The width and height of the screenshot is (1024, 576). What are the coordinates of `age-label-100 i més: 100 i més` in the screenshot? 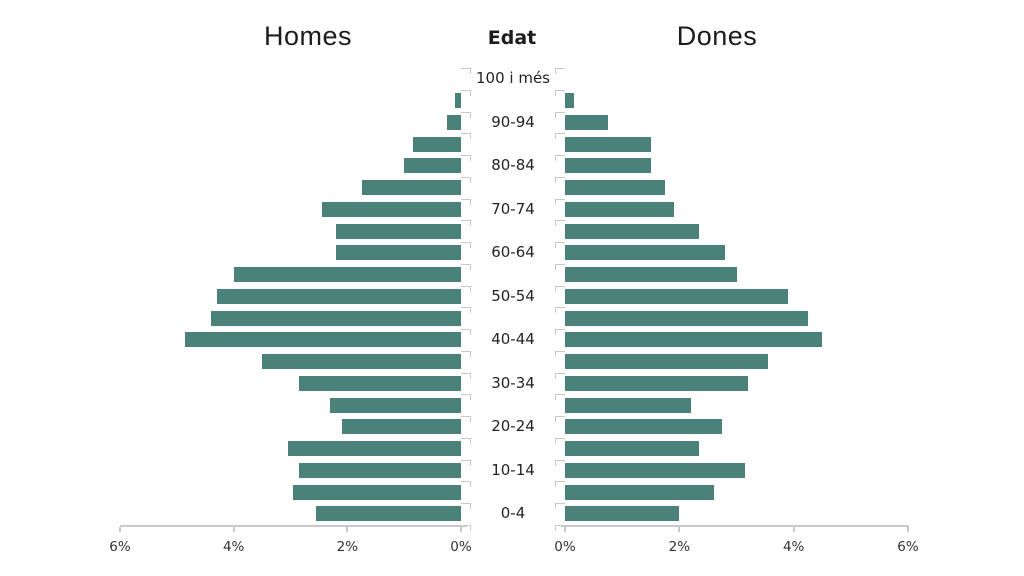 It's located at (513, 78).